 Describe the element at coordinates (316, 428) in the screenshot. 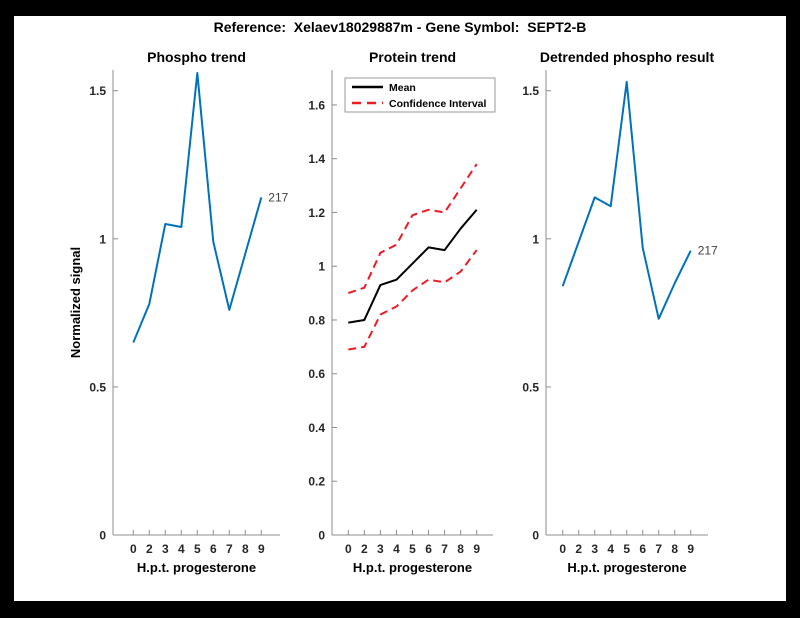

I see `y-tick-label: 0.4` at that location.